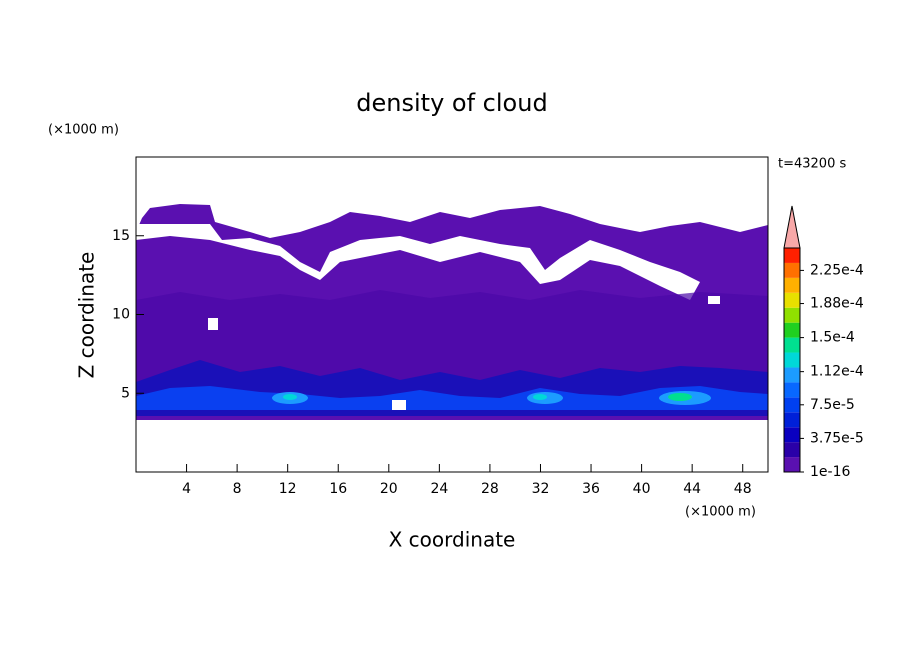  I want to click on y-axis-label: Z coordinate, so click(87, 315).